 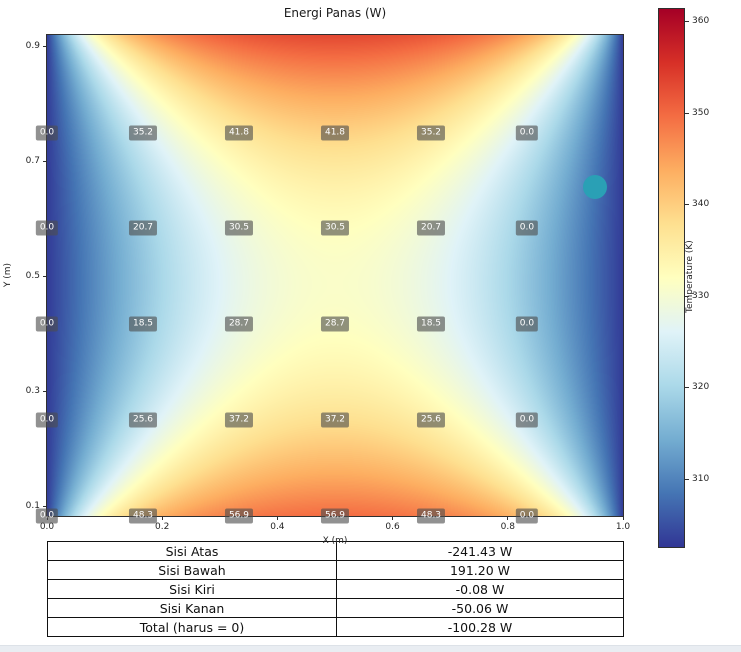 What do you see at coordinates (32, 45) in the screenshot?
I see `y-tick-label: 0.9` at bounding box center [32, 45].